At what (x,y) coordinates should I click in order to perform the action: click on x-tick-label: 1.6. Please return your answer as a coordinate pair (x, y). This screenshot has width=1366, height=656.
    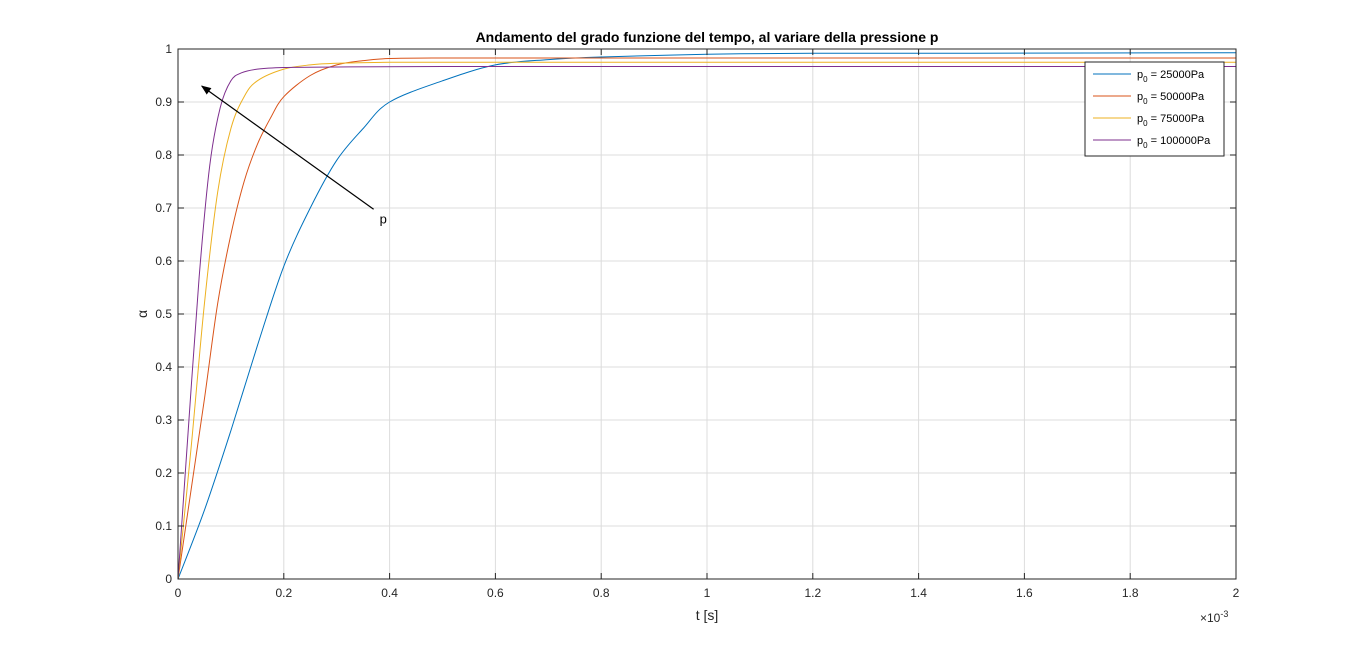
    Looking at the image, I should click on (1024, 593).